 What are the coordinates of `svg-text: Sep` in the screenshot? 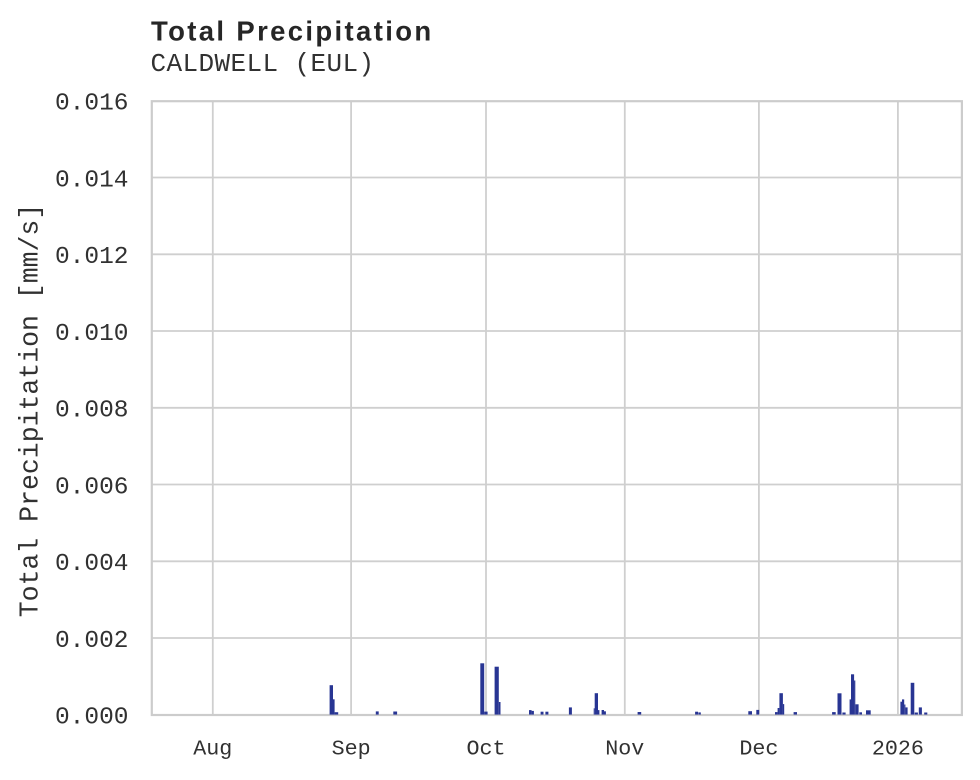 It's located at (351, 749).